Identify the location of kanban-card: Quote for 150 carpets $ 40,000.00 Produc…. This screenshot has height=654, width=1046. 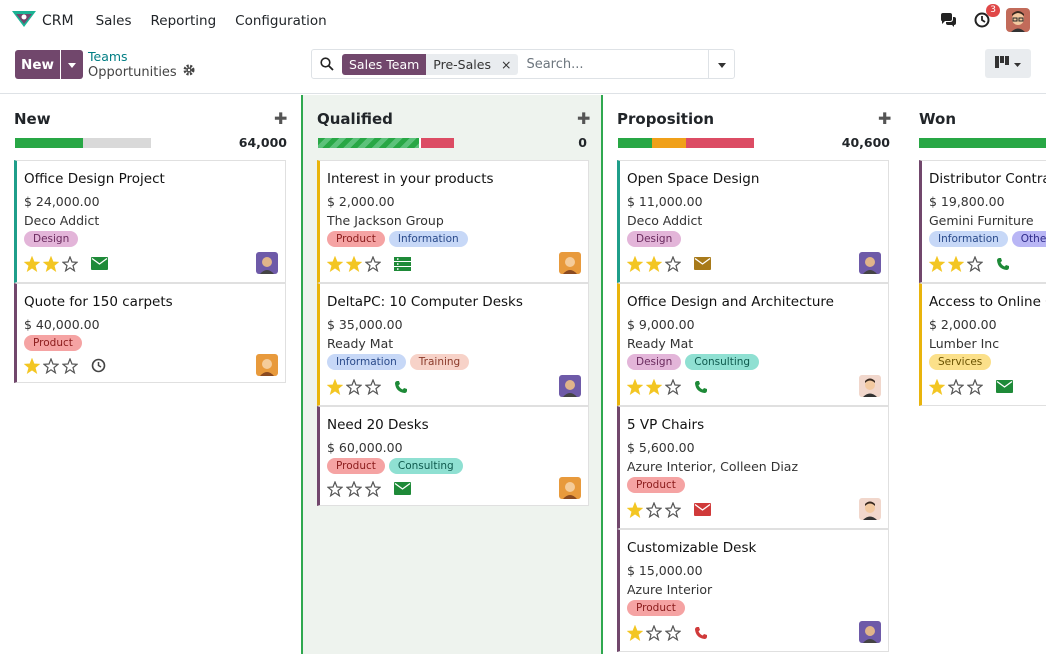
(150, 333).